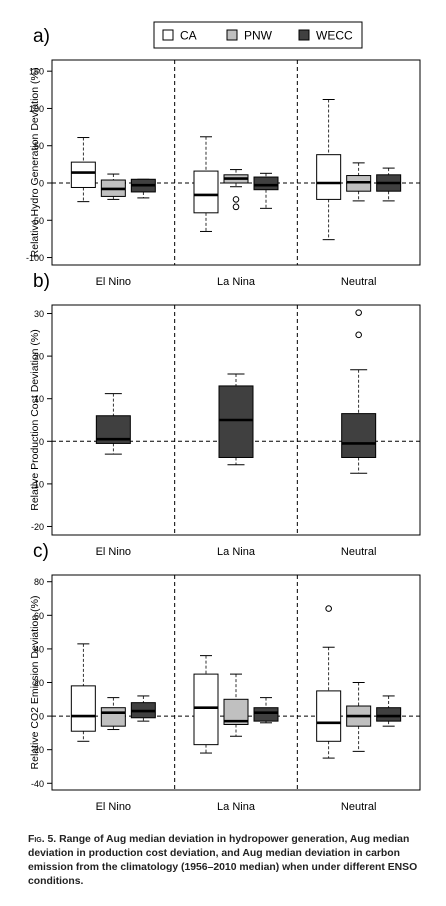 Image resolution: width=446 pixels, height=906 pixels. What do you see at coordinates (41, 281) in the screenshot?
I see `panel-label: b)` at bounding box center [41, 281].